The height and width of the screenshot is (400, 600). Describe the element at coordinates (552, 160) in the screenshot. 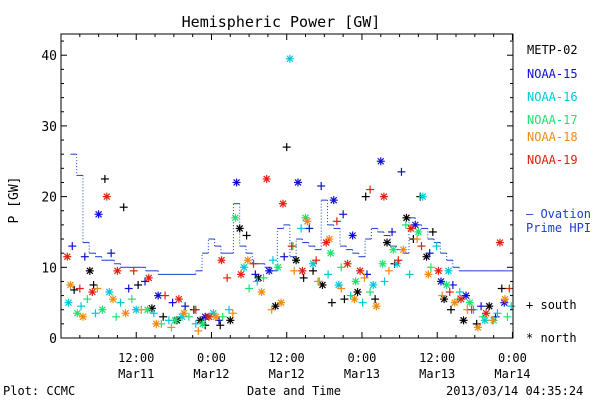

I see `legend-noaa-19: NOAA-19` at that location.